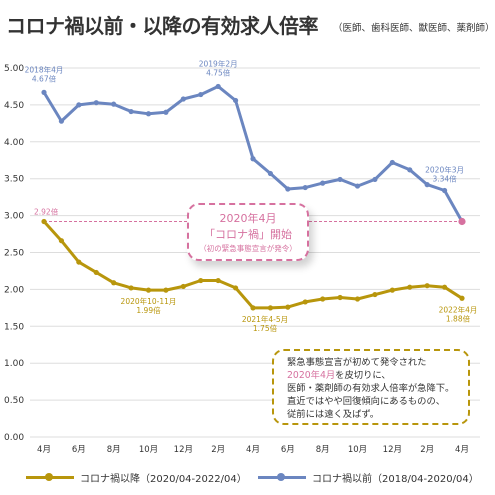  What do you see at coordinates (14, 143) in the screenshot?
I see `y-tick-label: 4.00` at bounding box center [14, 143].